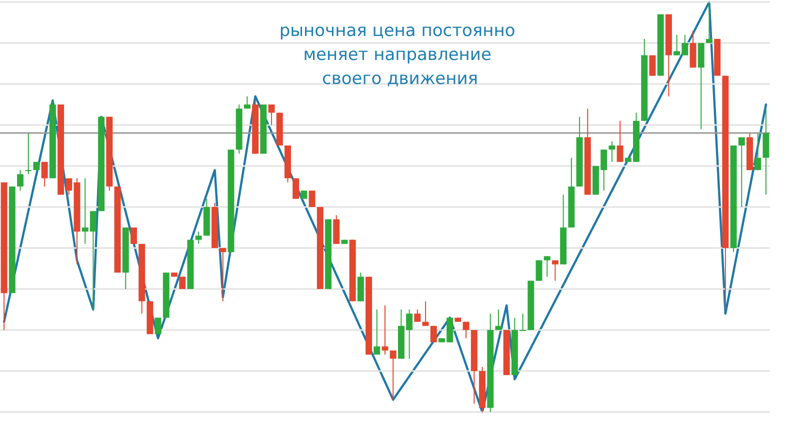 Image resolution: width=800 pixels, height=428 pixels. What do you see at coordinates (400, 55) in the screenshot?
I see `text: рыночная цена постоянно меняет направление своего движения` at bounding box center [400, 55].